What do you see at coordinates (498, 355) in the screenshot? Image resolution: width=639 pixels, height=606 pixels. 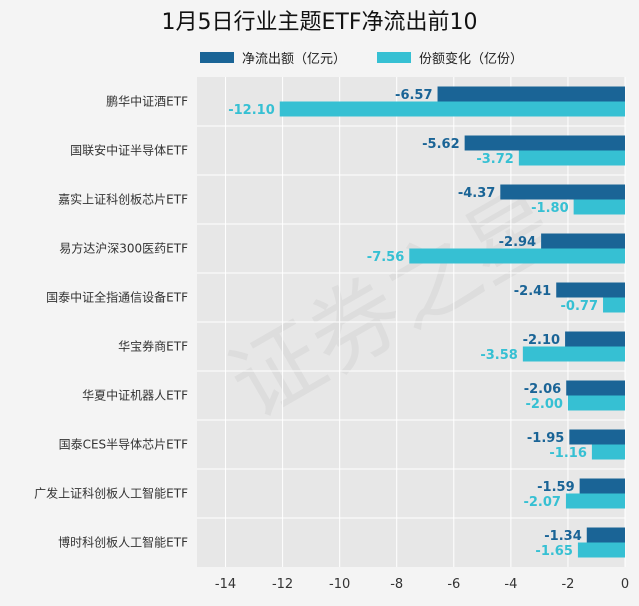 I see `data-label-share-change: -3.58` at bounding box center [498, 355].